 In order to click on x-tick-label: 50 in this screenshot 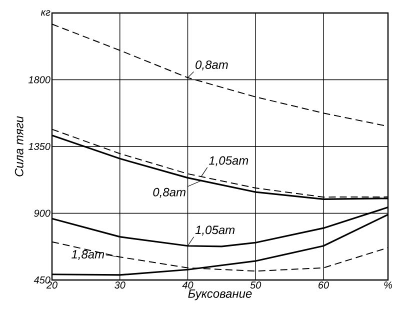, I will do `click(256, 285)`.